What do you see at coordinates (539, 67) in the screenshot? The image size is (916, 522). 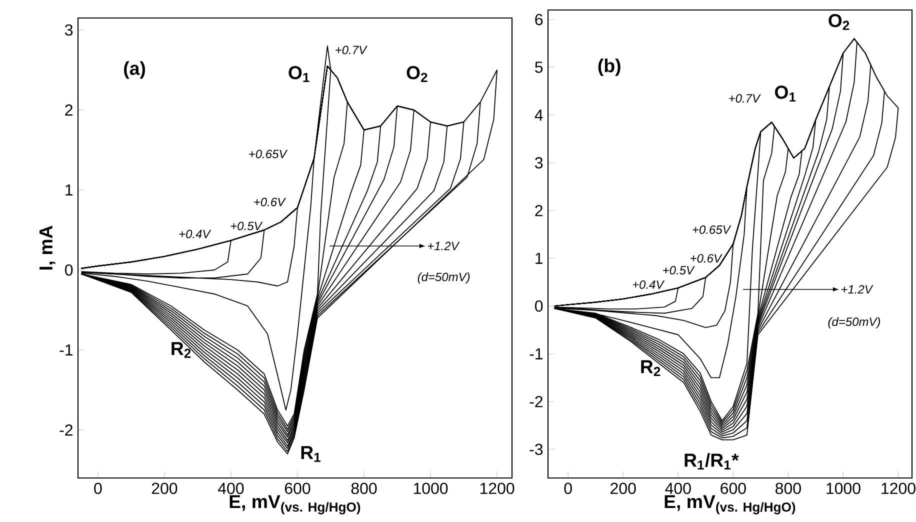 I see `y-tick-label: 5` at bounding box center [539, 67].